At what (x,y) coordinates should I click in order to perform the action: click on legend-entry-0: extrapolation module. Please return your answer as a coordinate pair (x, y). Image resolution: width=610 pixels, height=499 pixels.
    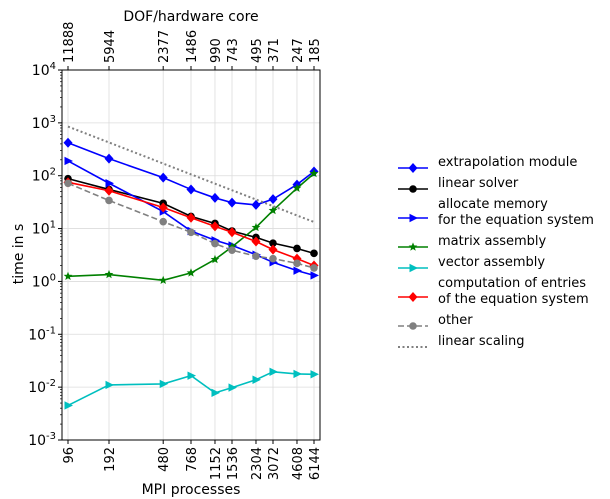
    Looking at the image, I should click on (487, 164).